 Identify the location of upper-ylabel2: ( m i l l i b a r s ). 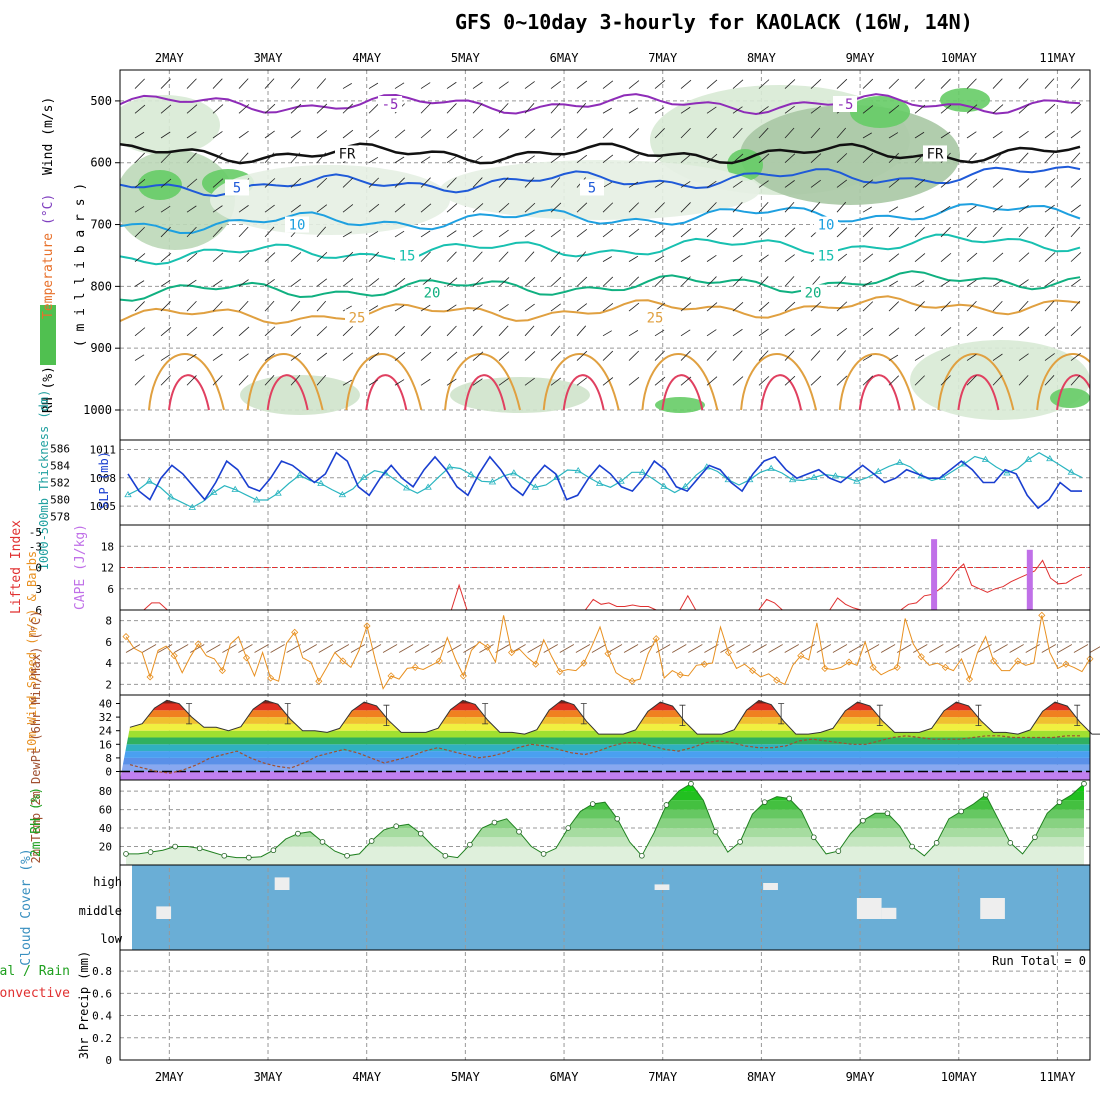
(80, 265).